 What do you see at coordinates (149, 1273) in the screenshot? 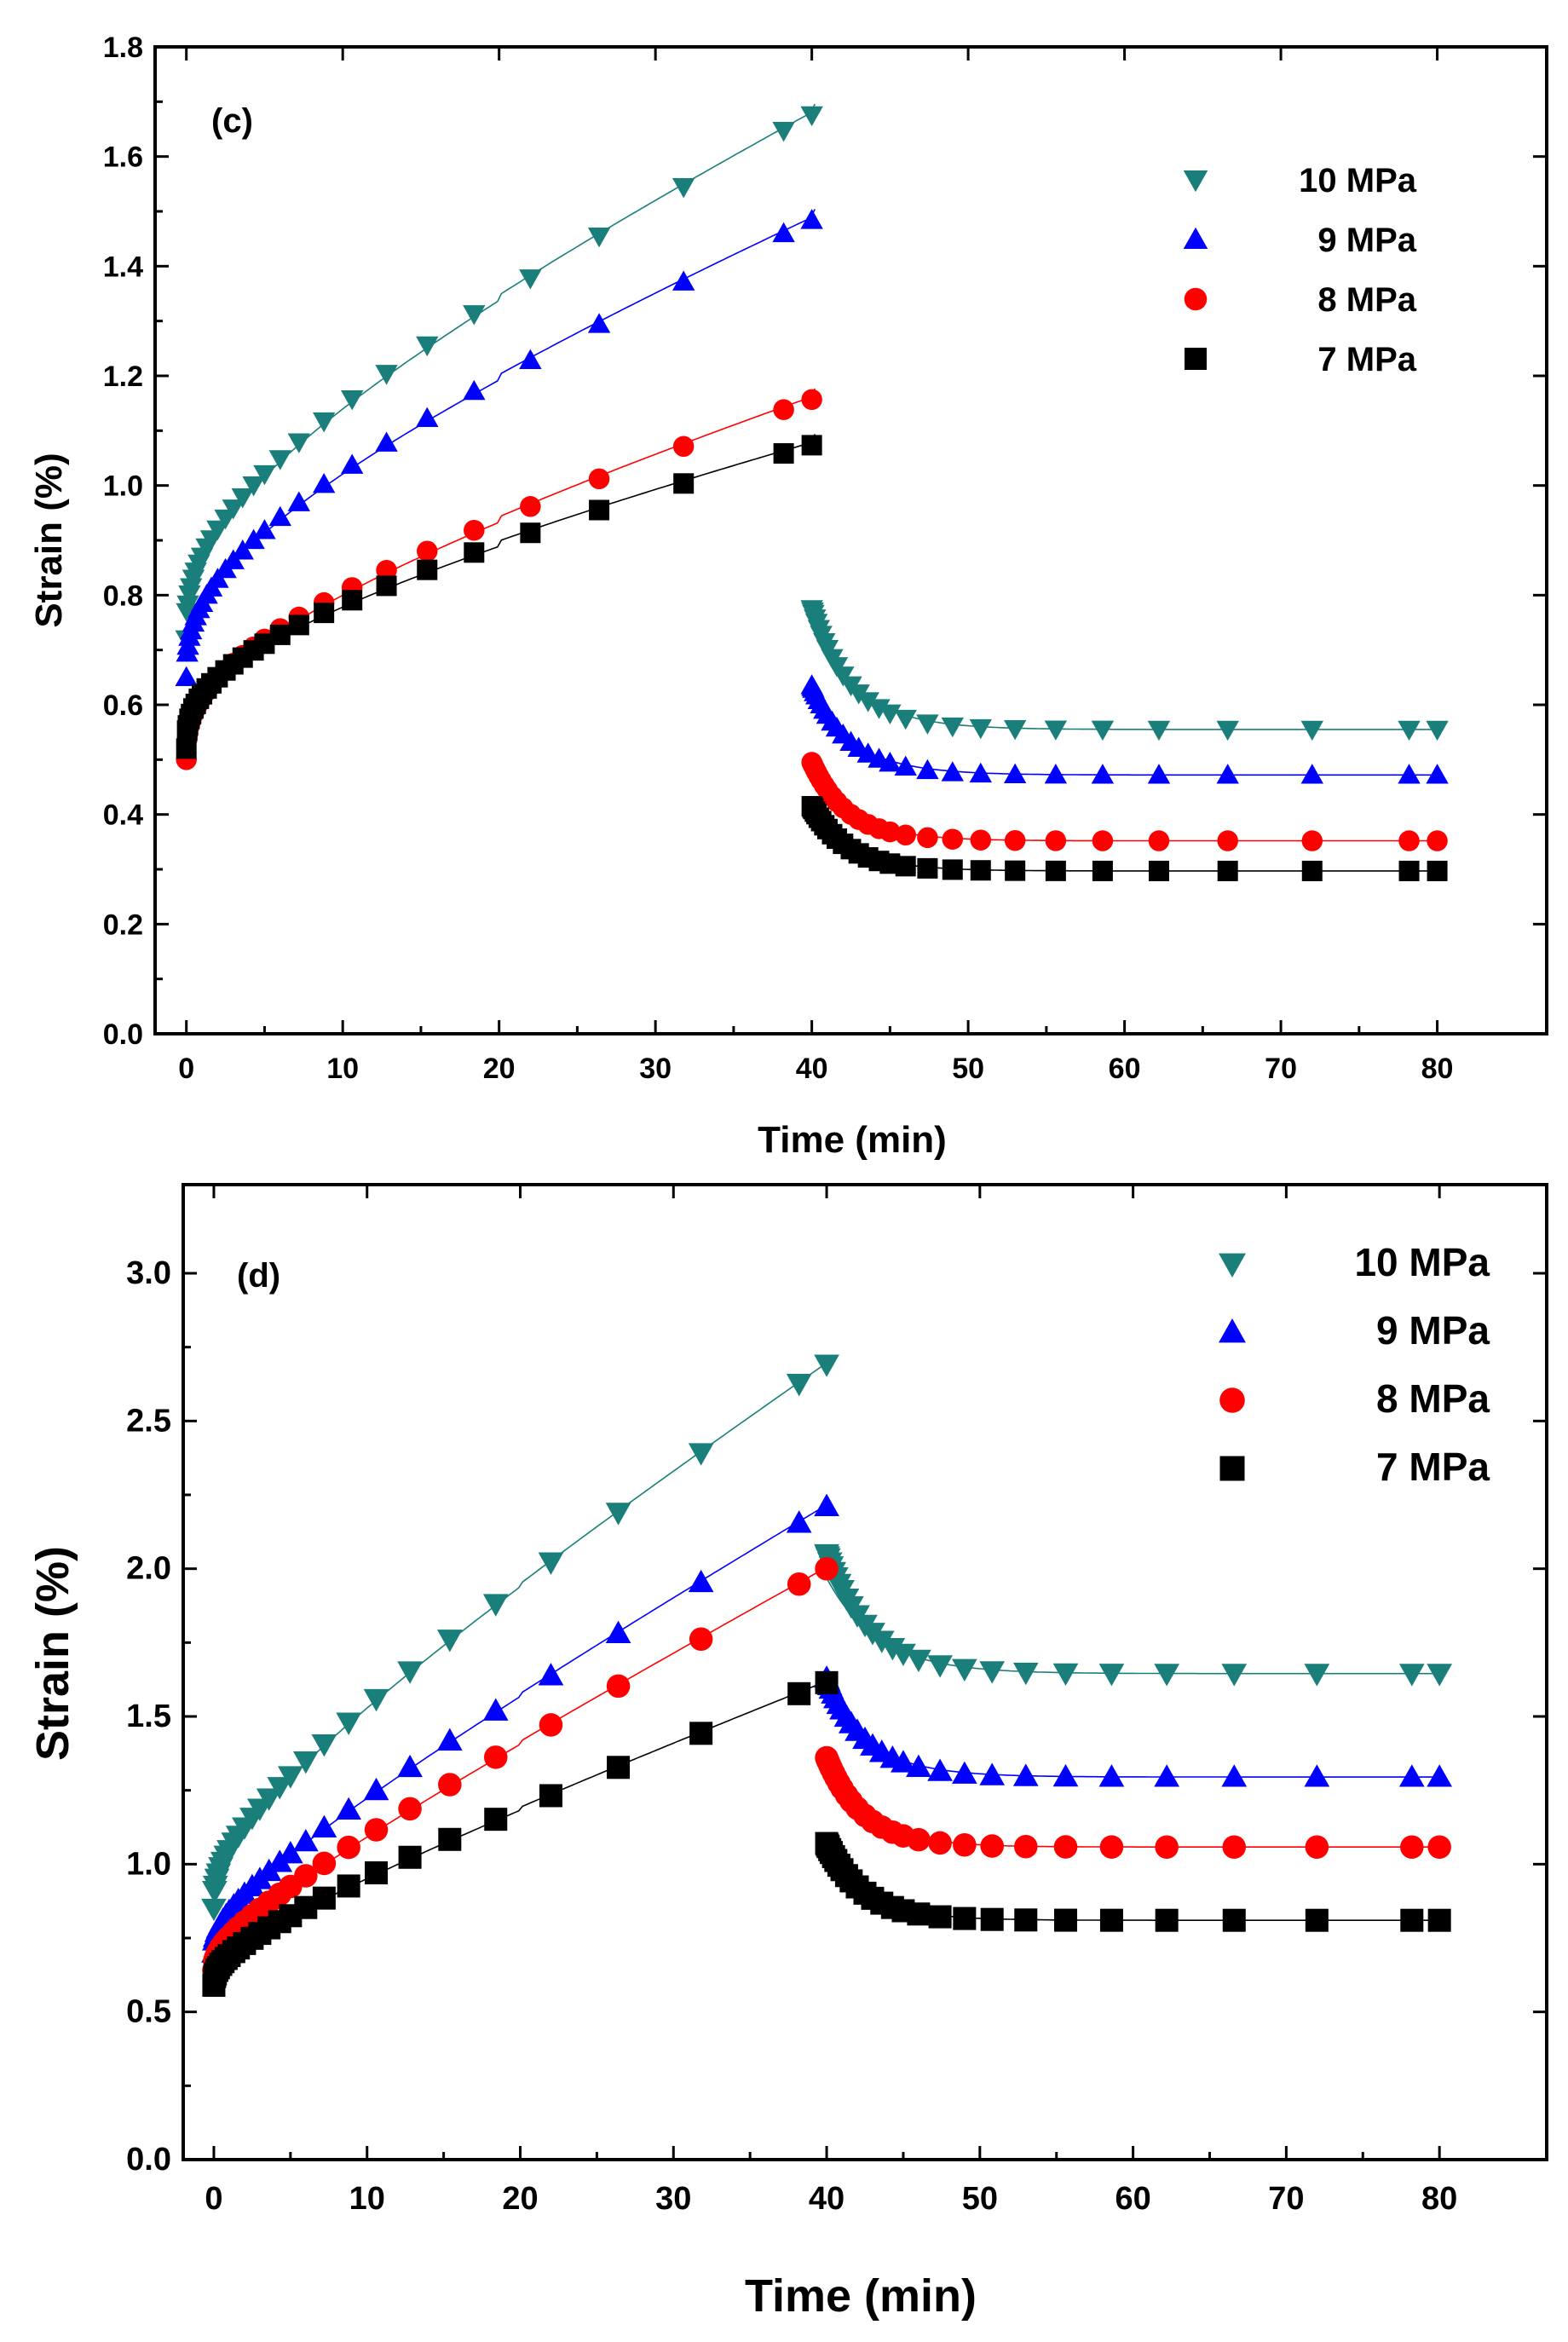
I see `y-tick-label: 3.0` at bounding box center [149, 1273].